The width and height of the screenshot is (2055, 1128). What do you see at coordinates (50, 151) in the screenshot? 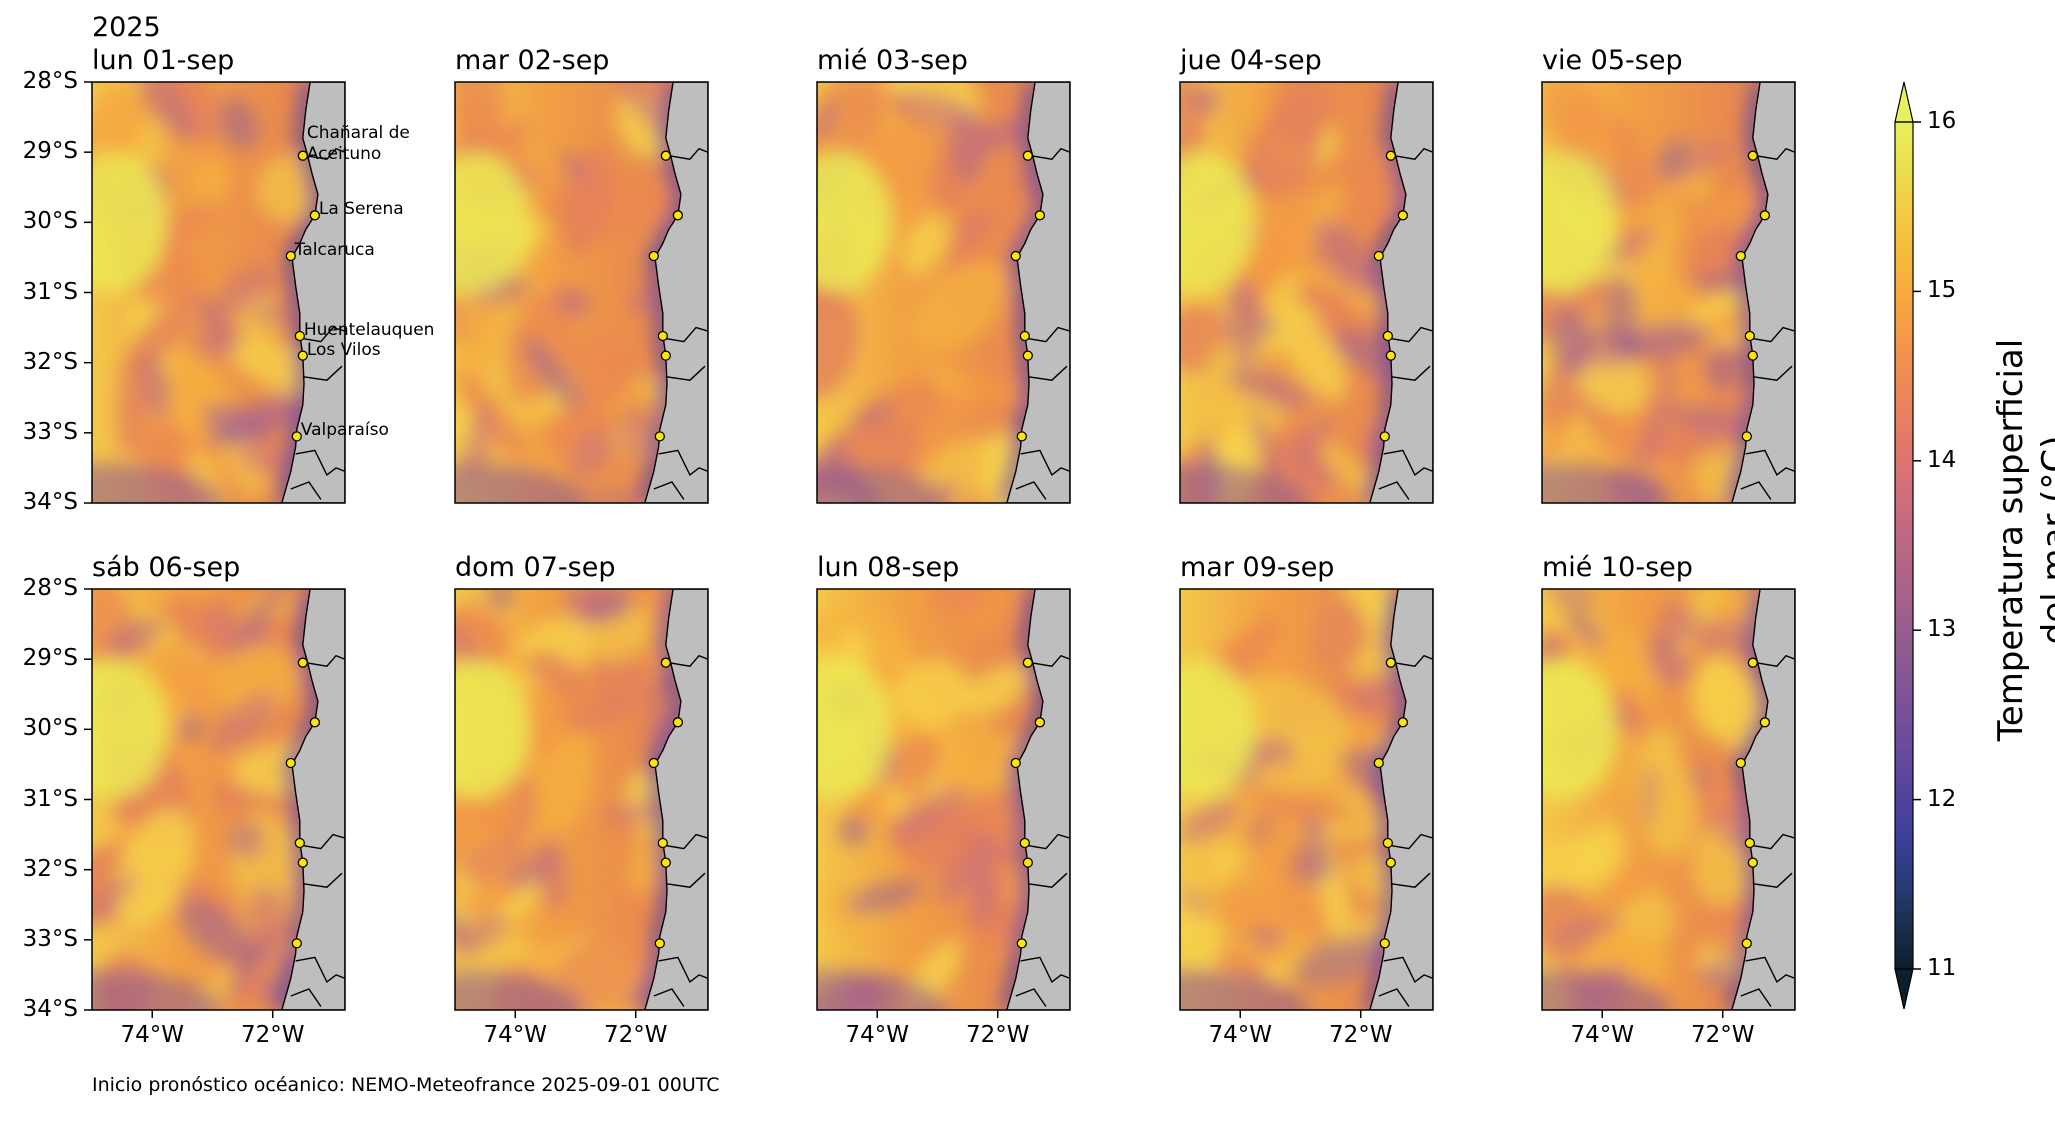
I see `lat-tick-label: 29°S` at bounding box center [50, 151].